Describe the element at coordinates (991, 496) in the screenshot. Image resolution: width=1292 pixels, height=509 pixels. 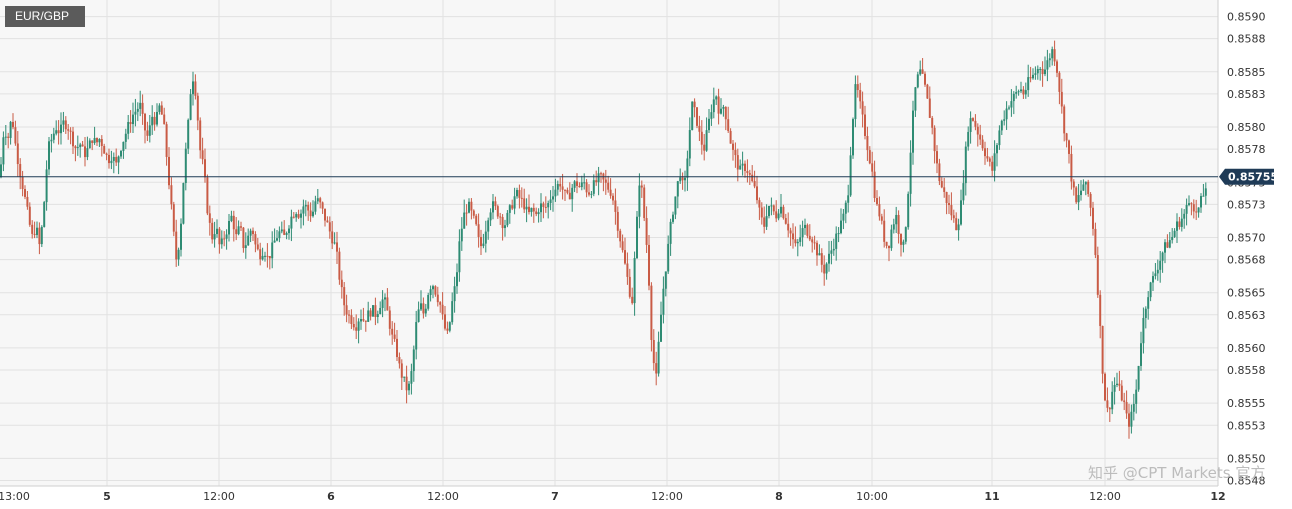
I see `x-tick-label: 11` at that location.